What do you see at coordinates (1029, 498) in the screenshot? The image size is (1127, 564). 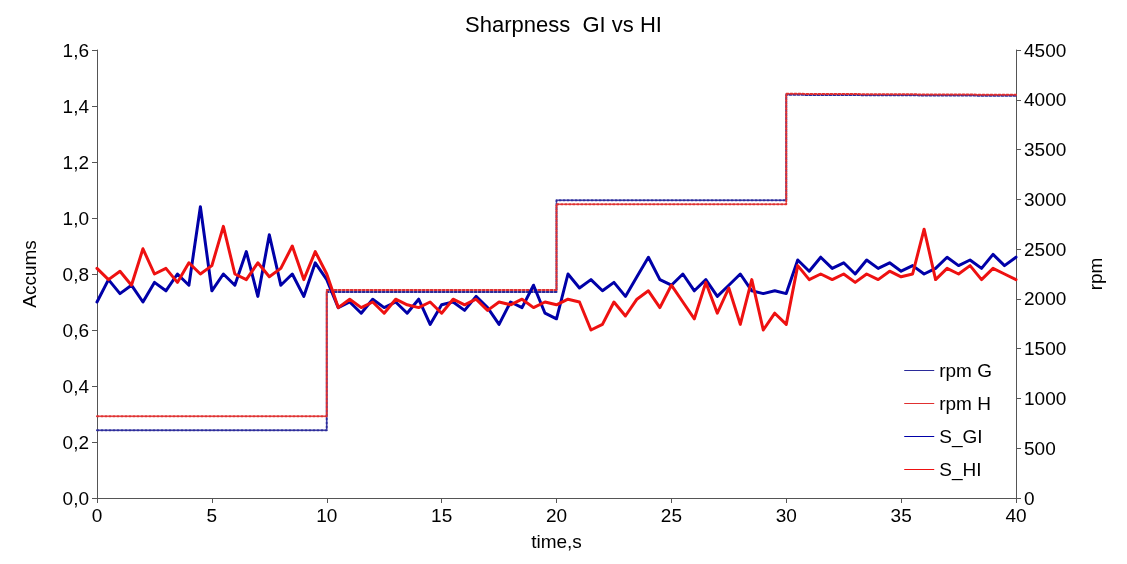 I see `y2-tick-label: 0` at bounding box center [1029, 498].